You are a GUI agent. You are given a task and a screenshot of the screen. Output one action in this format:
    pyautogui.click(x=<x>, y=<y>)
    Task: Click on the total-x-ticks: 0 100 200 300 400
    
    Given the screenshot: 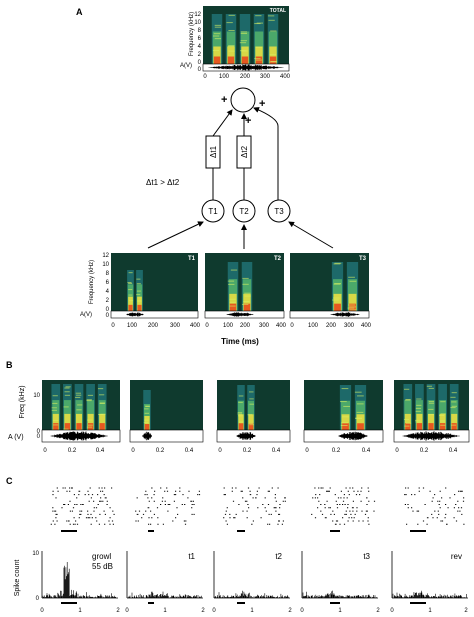 What is the action you would take?
    pyautogui.click(x=246, y=77)
    